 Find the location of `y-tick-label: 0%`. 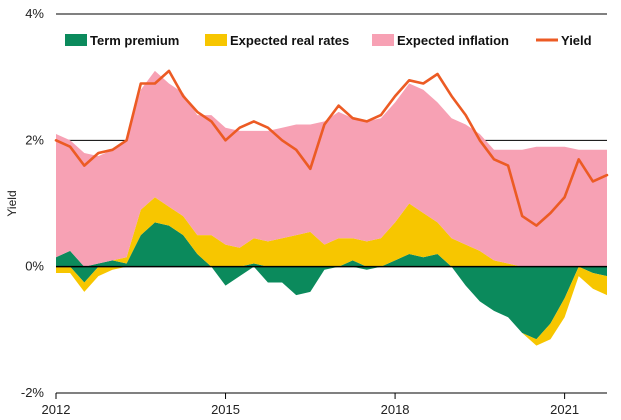

y-tick-label: 0% is located at coordinates (34, 266).